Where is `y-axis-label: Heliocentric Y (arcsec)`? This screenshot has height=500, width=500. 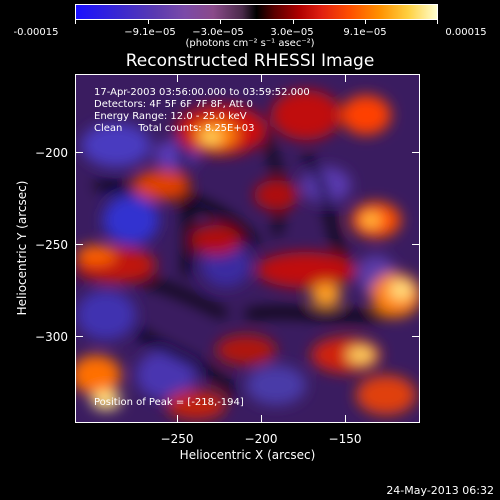 y-axis-label: Heliocentric Y (arcsec) is located at coordinates (22, 248).